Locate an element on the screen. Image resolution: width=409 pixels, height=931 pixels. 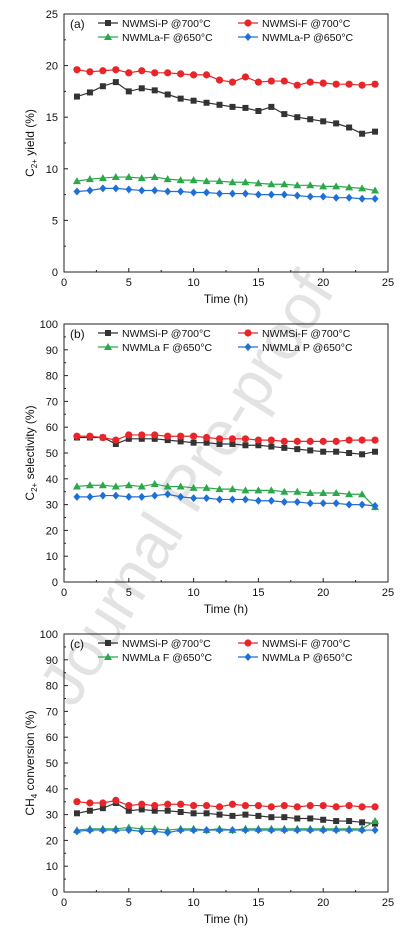
x-tick-label: 20 is located at coordinates (323, 593).